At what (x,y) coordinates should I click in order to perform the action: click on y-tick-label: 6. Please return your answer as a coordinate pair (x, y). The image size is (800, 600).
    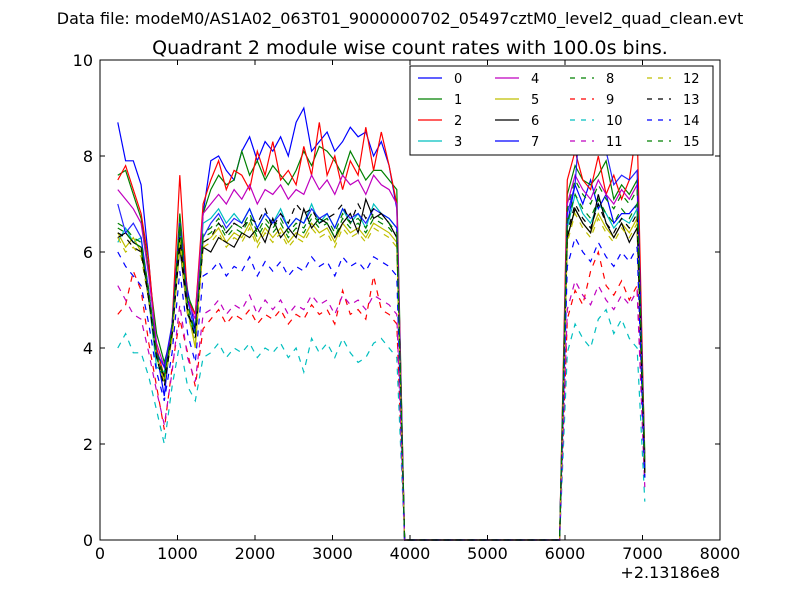
    Looking at the image, I should click on (88, 252).